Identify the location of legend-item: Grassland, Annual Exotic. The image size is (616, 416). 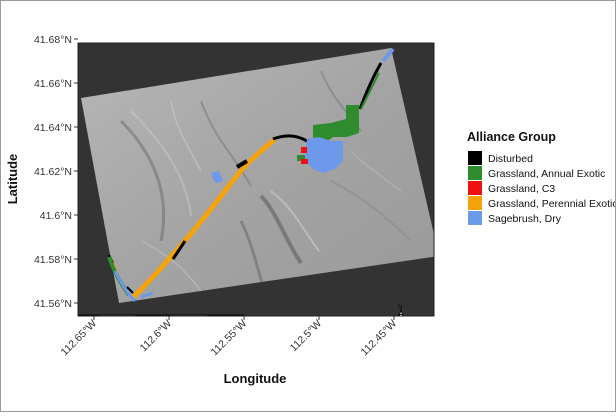
(536, 173).